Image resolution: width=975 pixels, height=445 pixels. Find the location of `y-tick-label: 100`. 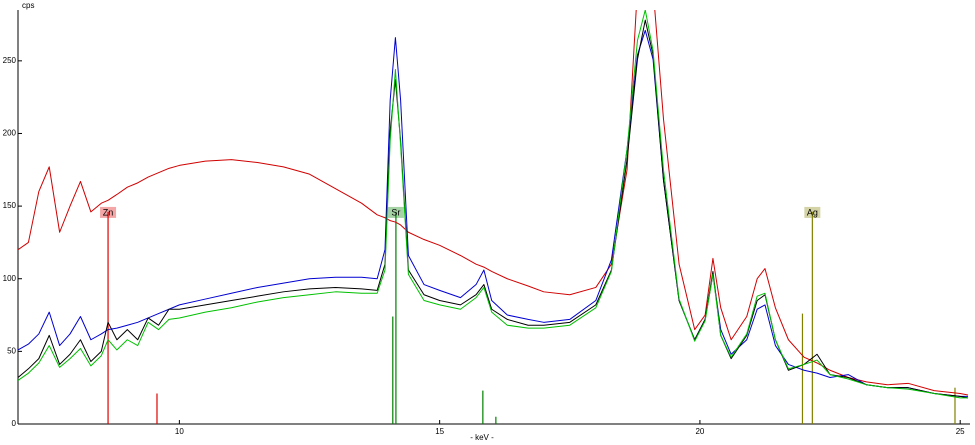

y-tick-label: 100 is located at coordinates (10, 278).